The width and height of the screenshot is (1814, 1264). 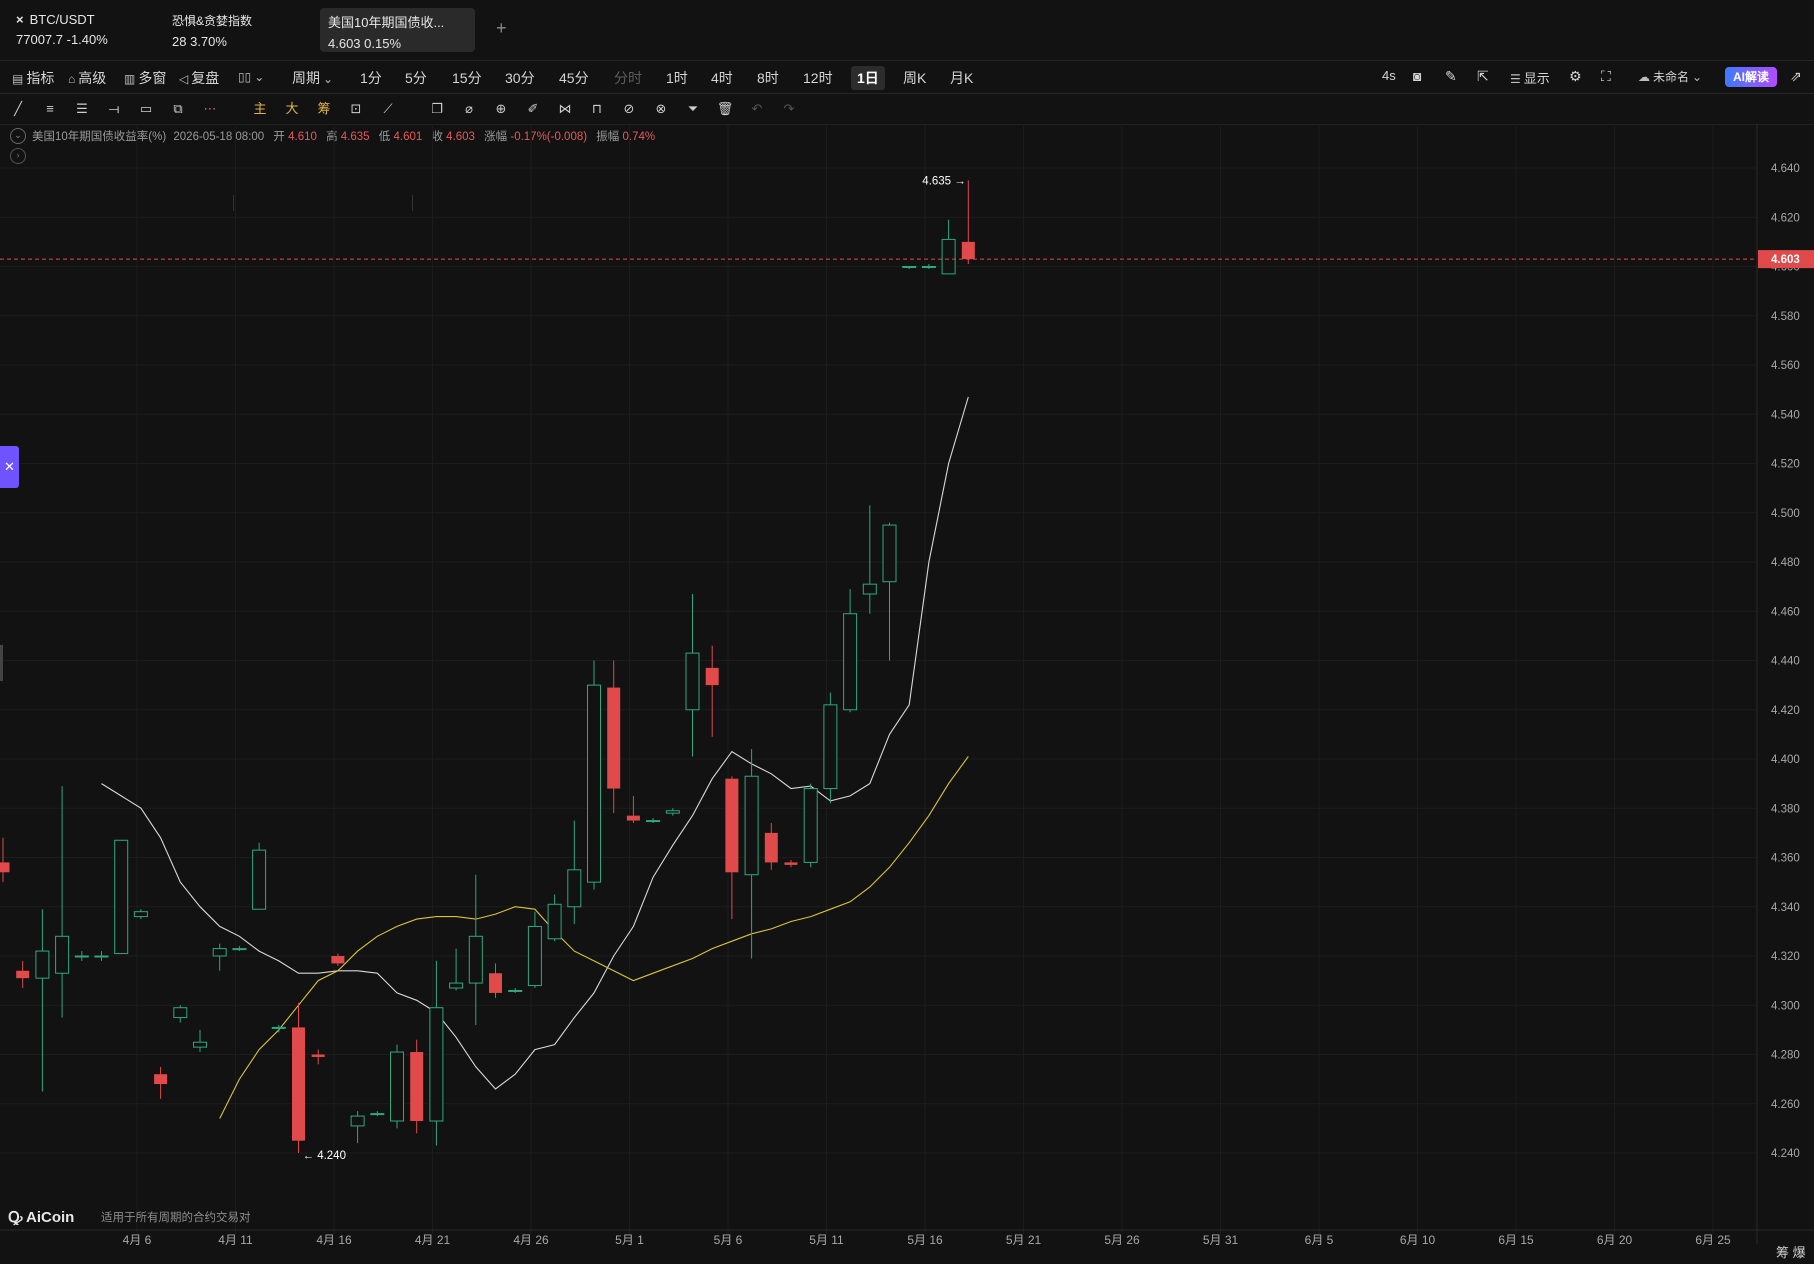 What do you see at coordinates (725, 108) in the screenshot?
I see `trash-icon: 🗑` at bounding box center [725, 108].